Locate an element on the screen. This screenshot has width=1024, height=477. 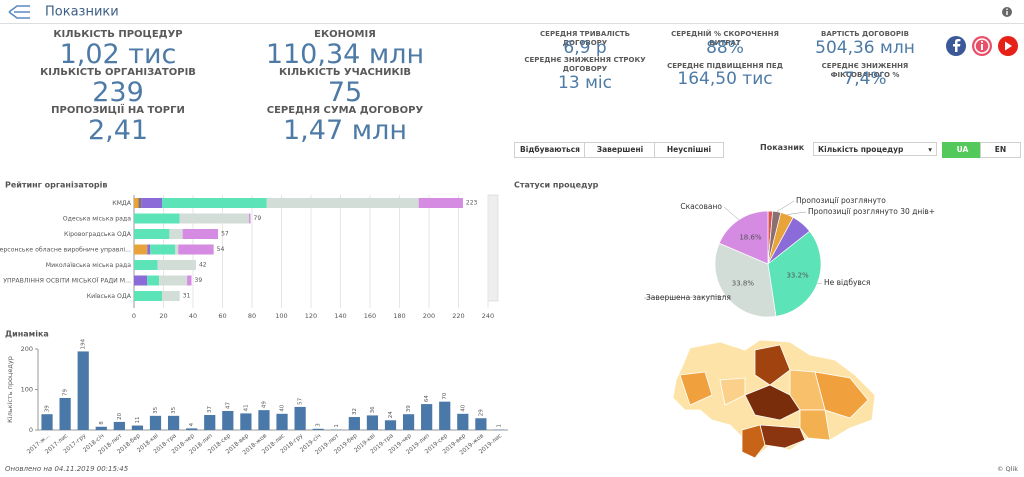
kpi-label: СЕРЕДНЯ ТРИВАЛІСТЬ ДОГОВОРУ is located at coordinates (585, 39).